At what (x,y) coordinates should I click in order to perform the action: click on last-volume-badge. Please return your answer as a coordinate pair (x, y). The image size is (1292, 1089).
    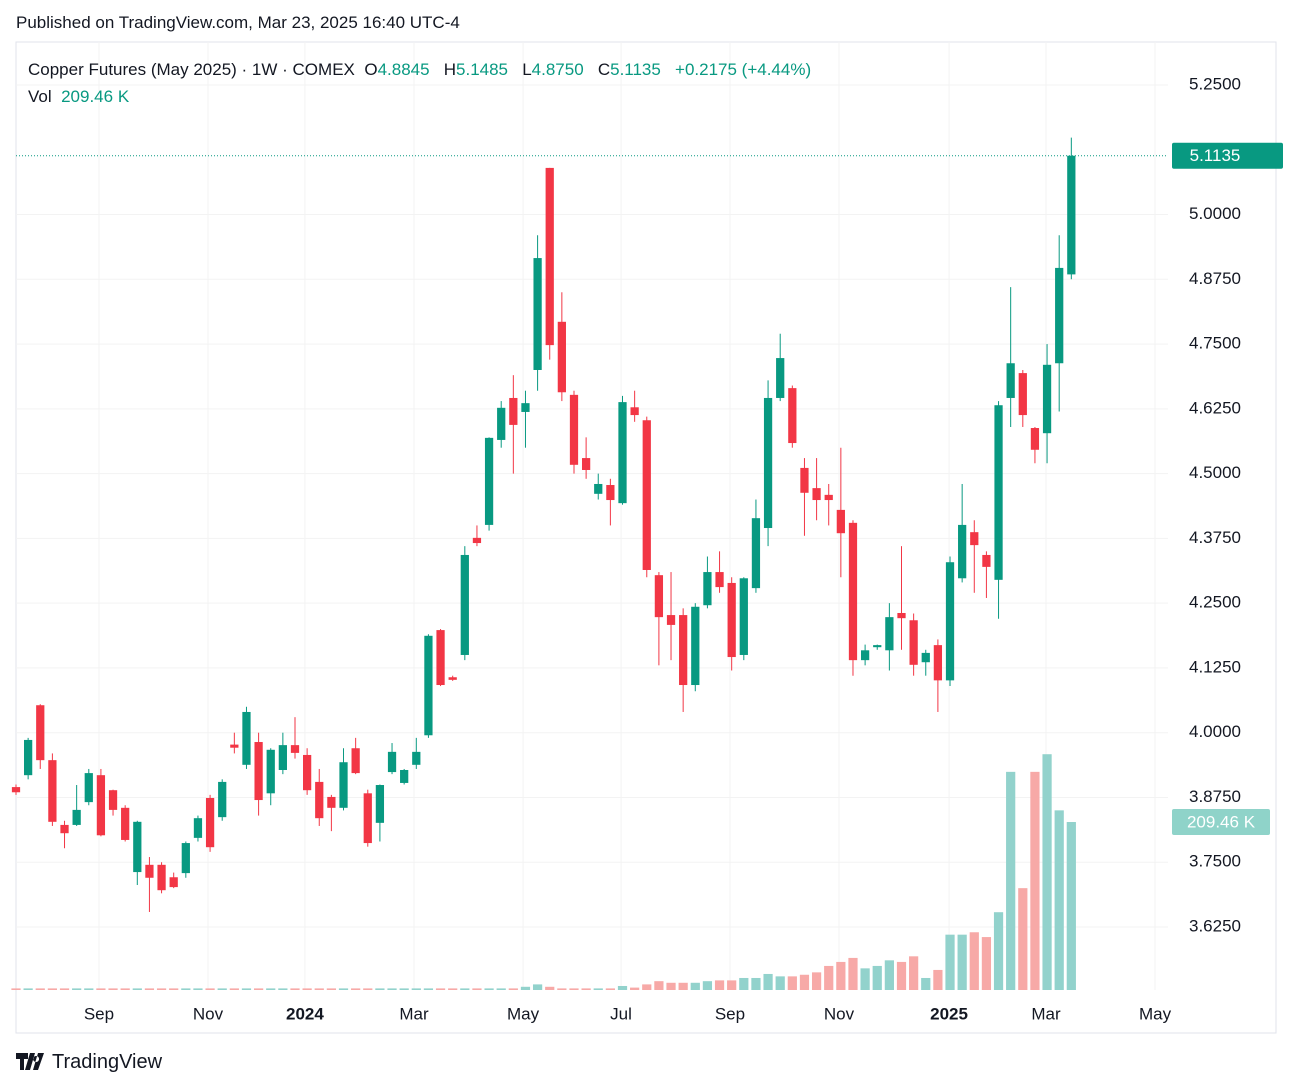
    Looking at the image, I should click on (1221, 822).